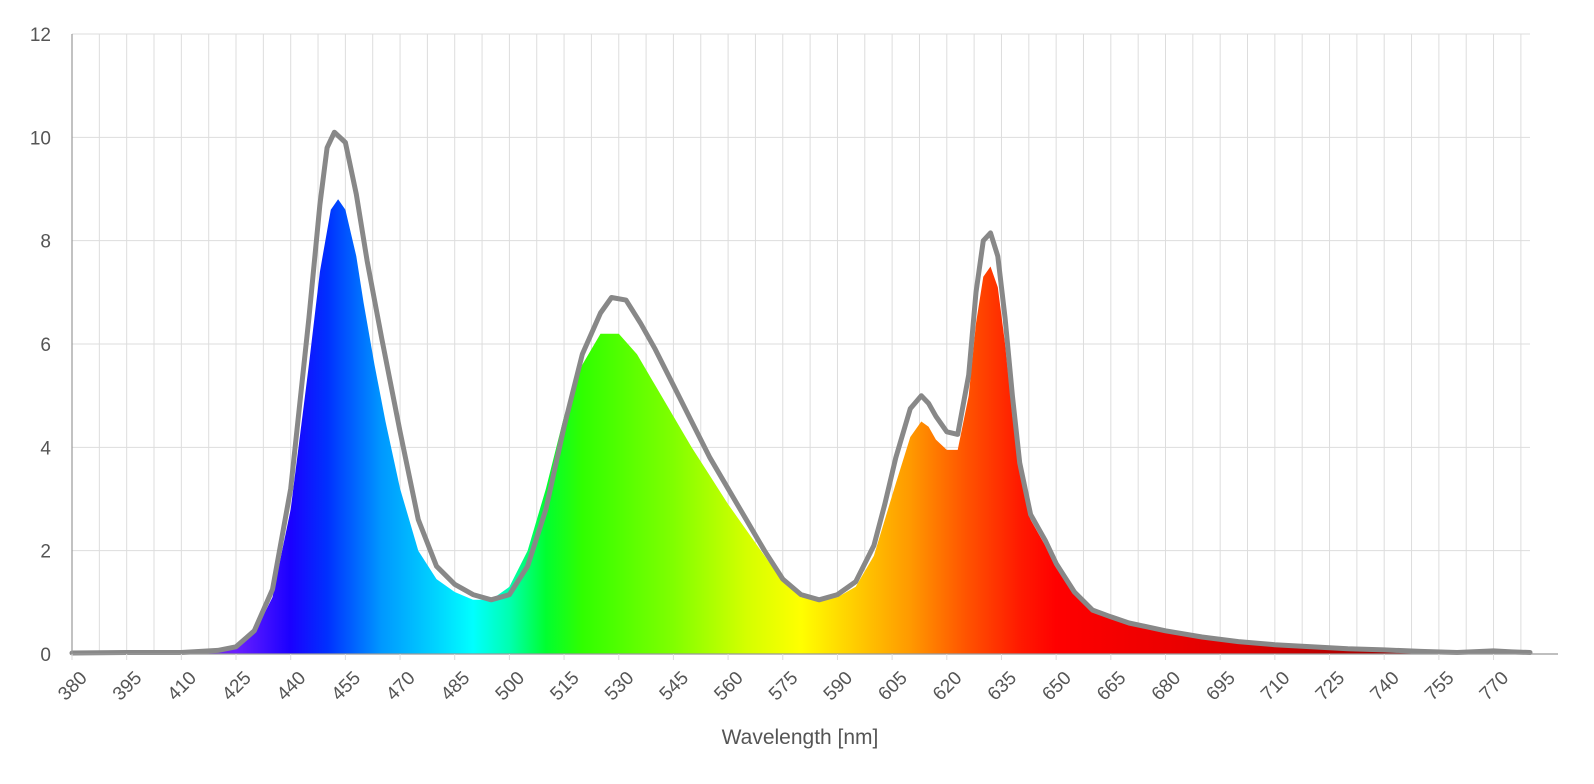  I want to click on x-tick-label: 710, so click(1275, 686).